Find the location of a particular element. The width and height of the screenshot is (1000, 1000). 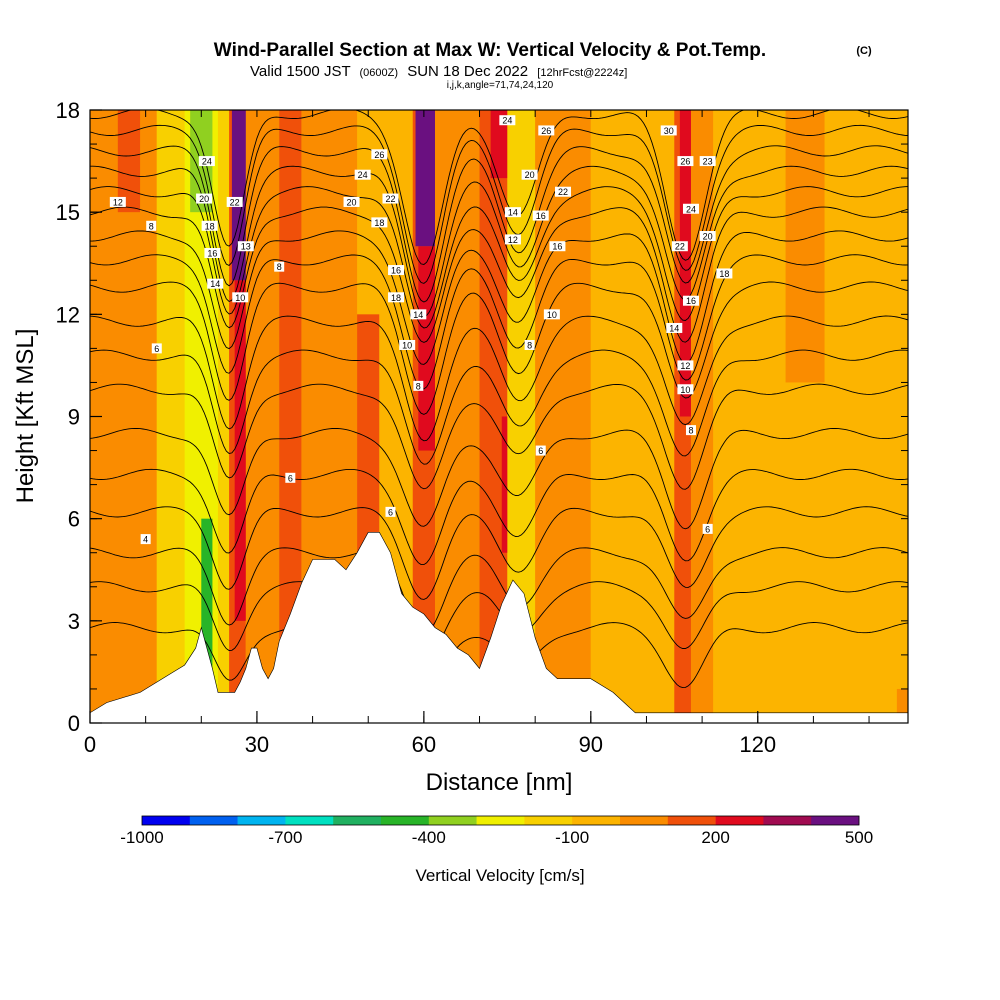

contour-label-32: 16 is located at coordinates (557, 246).